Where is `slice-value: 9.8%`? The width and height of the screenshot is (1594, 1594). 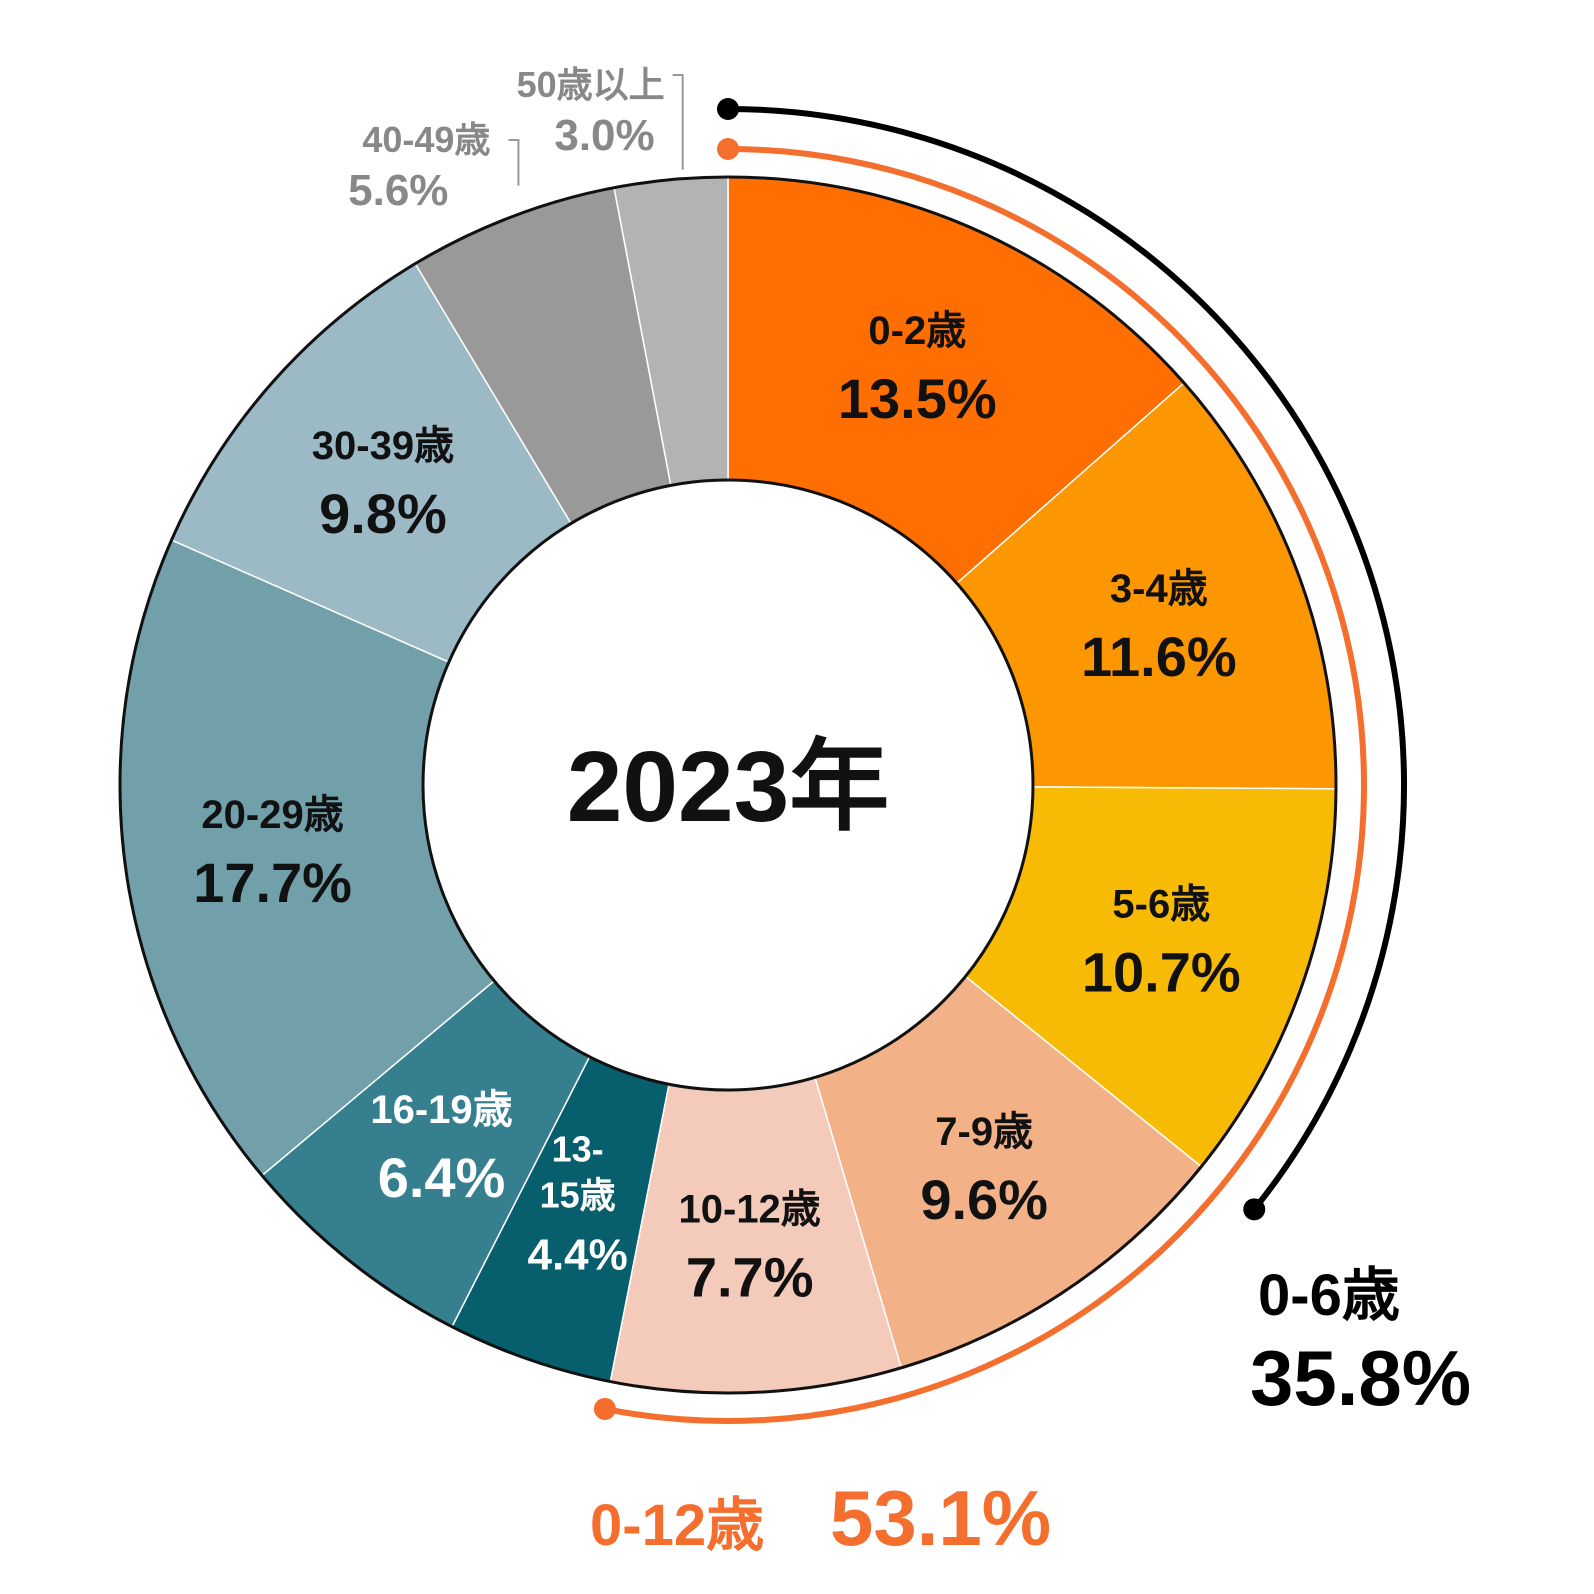 slice-value: 9.8% is located at coordinates (383, 513).